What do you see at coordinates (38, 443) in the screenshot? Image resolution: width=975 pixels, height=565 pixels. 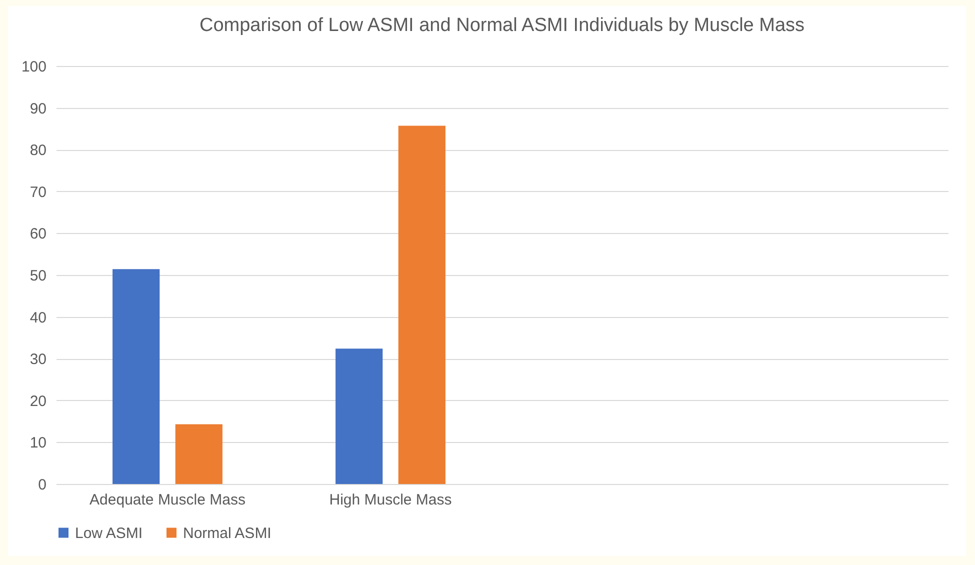 I see `y-tick-label: 10` at bounding box center [38, 443].